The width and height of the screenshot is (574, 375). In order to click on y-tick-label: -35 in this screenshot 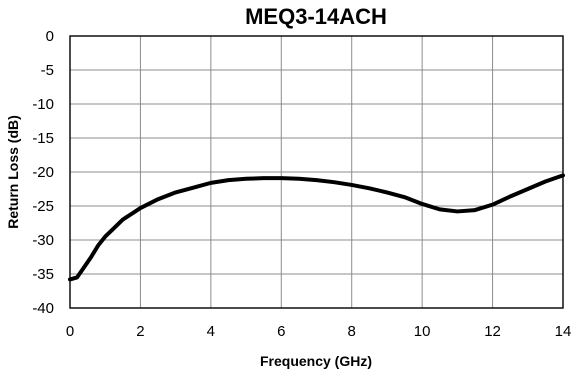, I will do `click(43, 274)`.